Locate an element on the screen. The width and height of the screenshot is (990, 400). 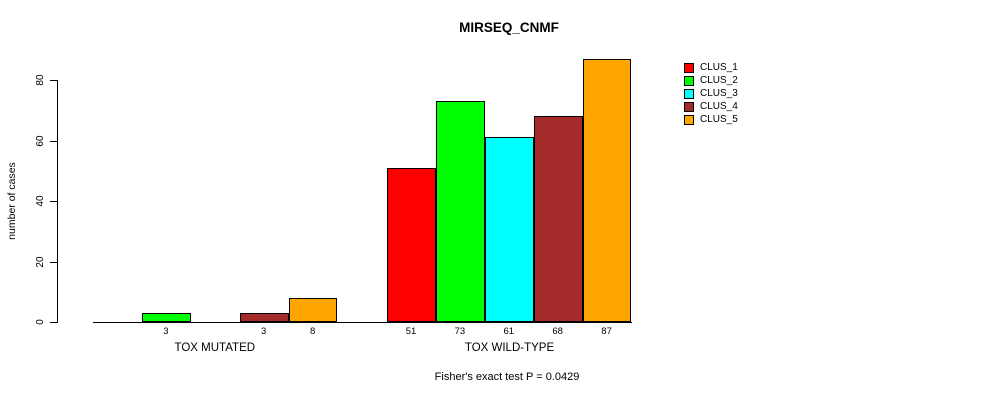
x-axis-baseline is located at coordinates (362, 322).